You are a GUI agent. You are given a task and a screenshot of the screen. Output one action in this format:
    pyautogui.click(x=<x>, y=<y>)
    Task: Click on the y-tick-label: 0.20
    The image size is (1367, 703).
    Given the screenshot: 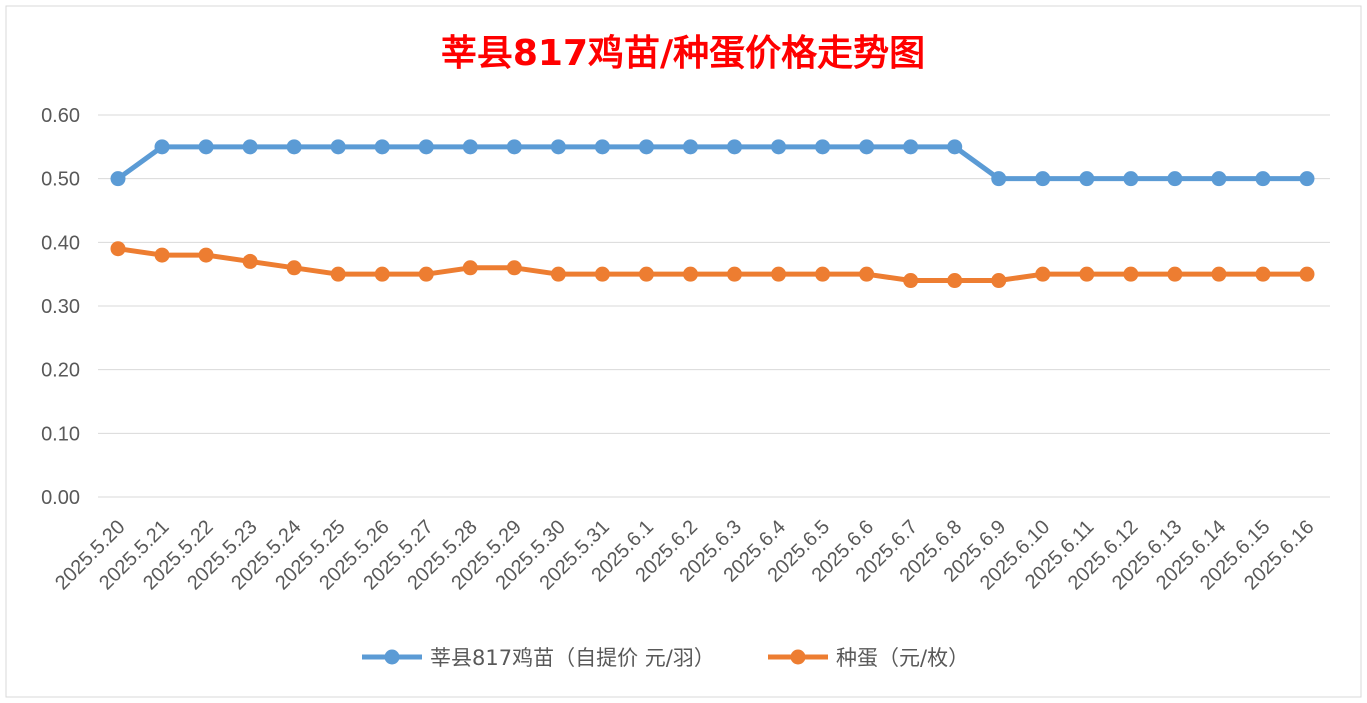 What is the action you would take?
    pyautogui.click(x=60, y=371)
    